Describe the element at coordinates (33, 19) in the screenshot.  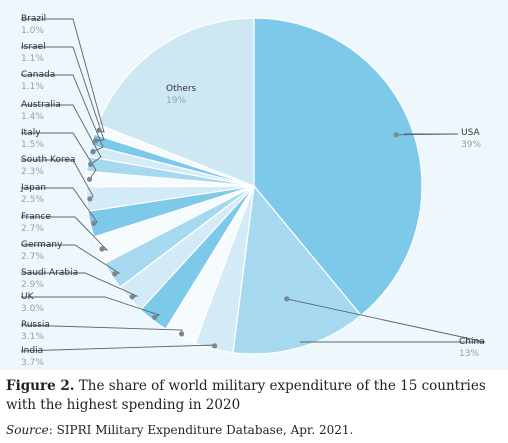
I see `slice-label-brazil: Brazil` at that location.